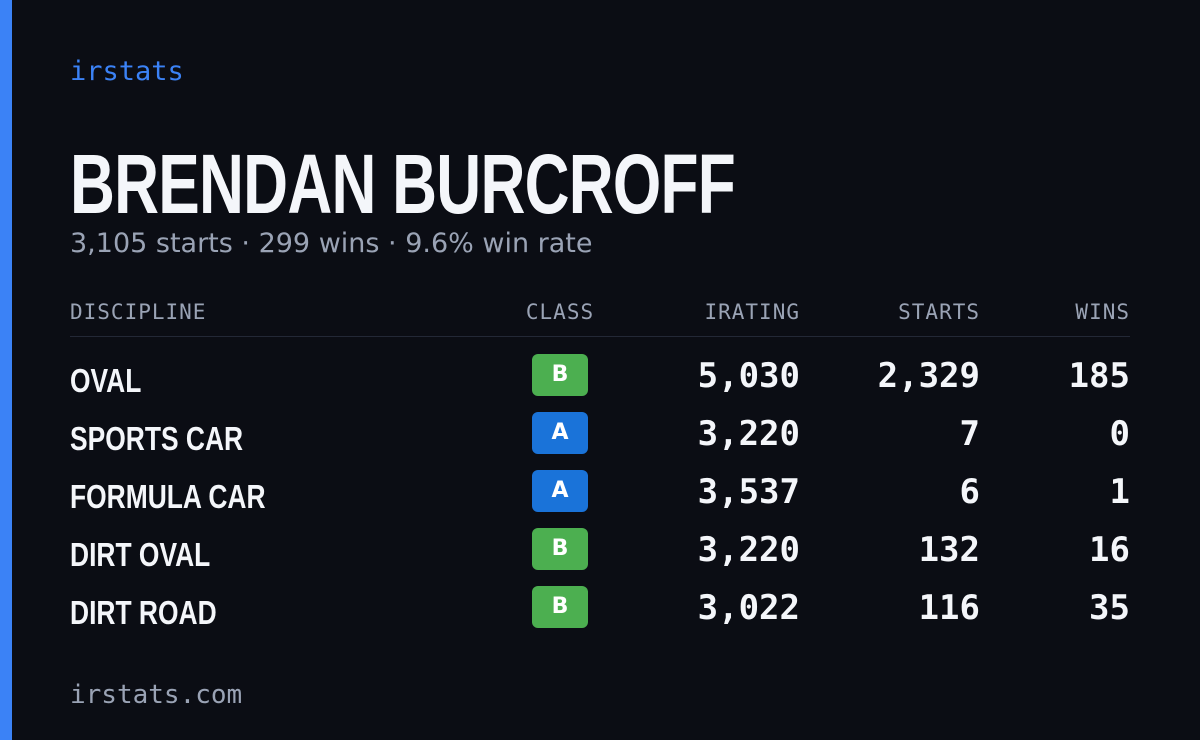 The width and height of the screenshot is (1200, 740). What do you see at coordinates (1109, 608) in the screenshot?
I see `wins: 35` at bounding box center [1109, 608].